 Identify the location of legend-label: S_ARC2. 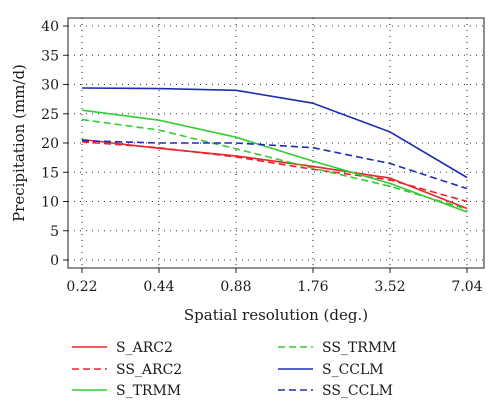
(144, 348).